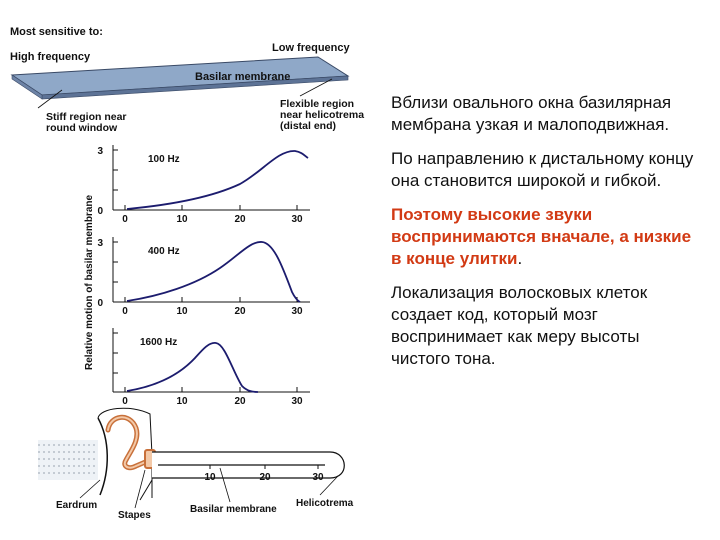 This screenshot has height=540, width=720. What do you see at coordinates (164, 251) in the screenshot?
I see `panel-frequency-label: 400 Hz` at bounding box center [164, 251].